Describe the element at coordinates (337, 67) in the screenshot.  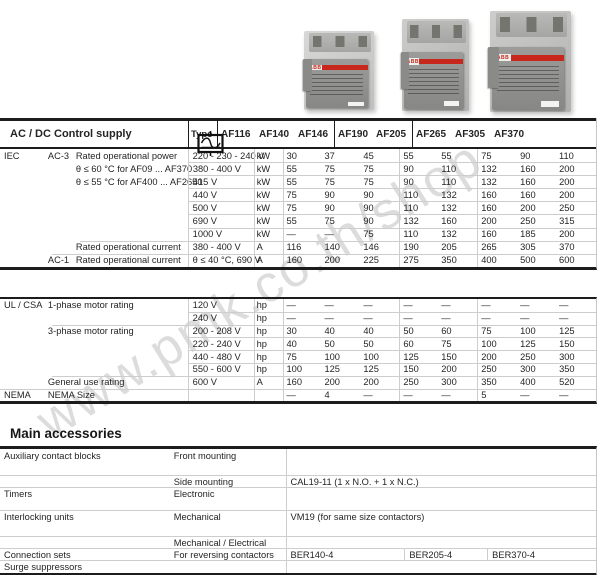
I see `red-brand-stripe` at that location.